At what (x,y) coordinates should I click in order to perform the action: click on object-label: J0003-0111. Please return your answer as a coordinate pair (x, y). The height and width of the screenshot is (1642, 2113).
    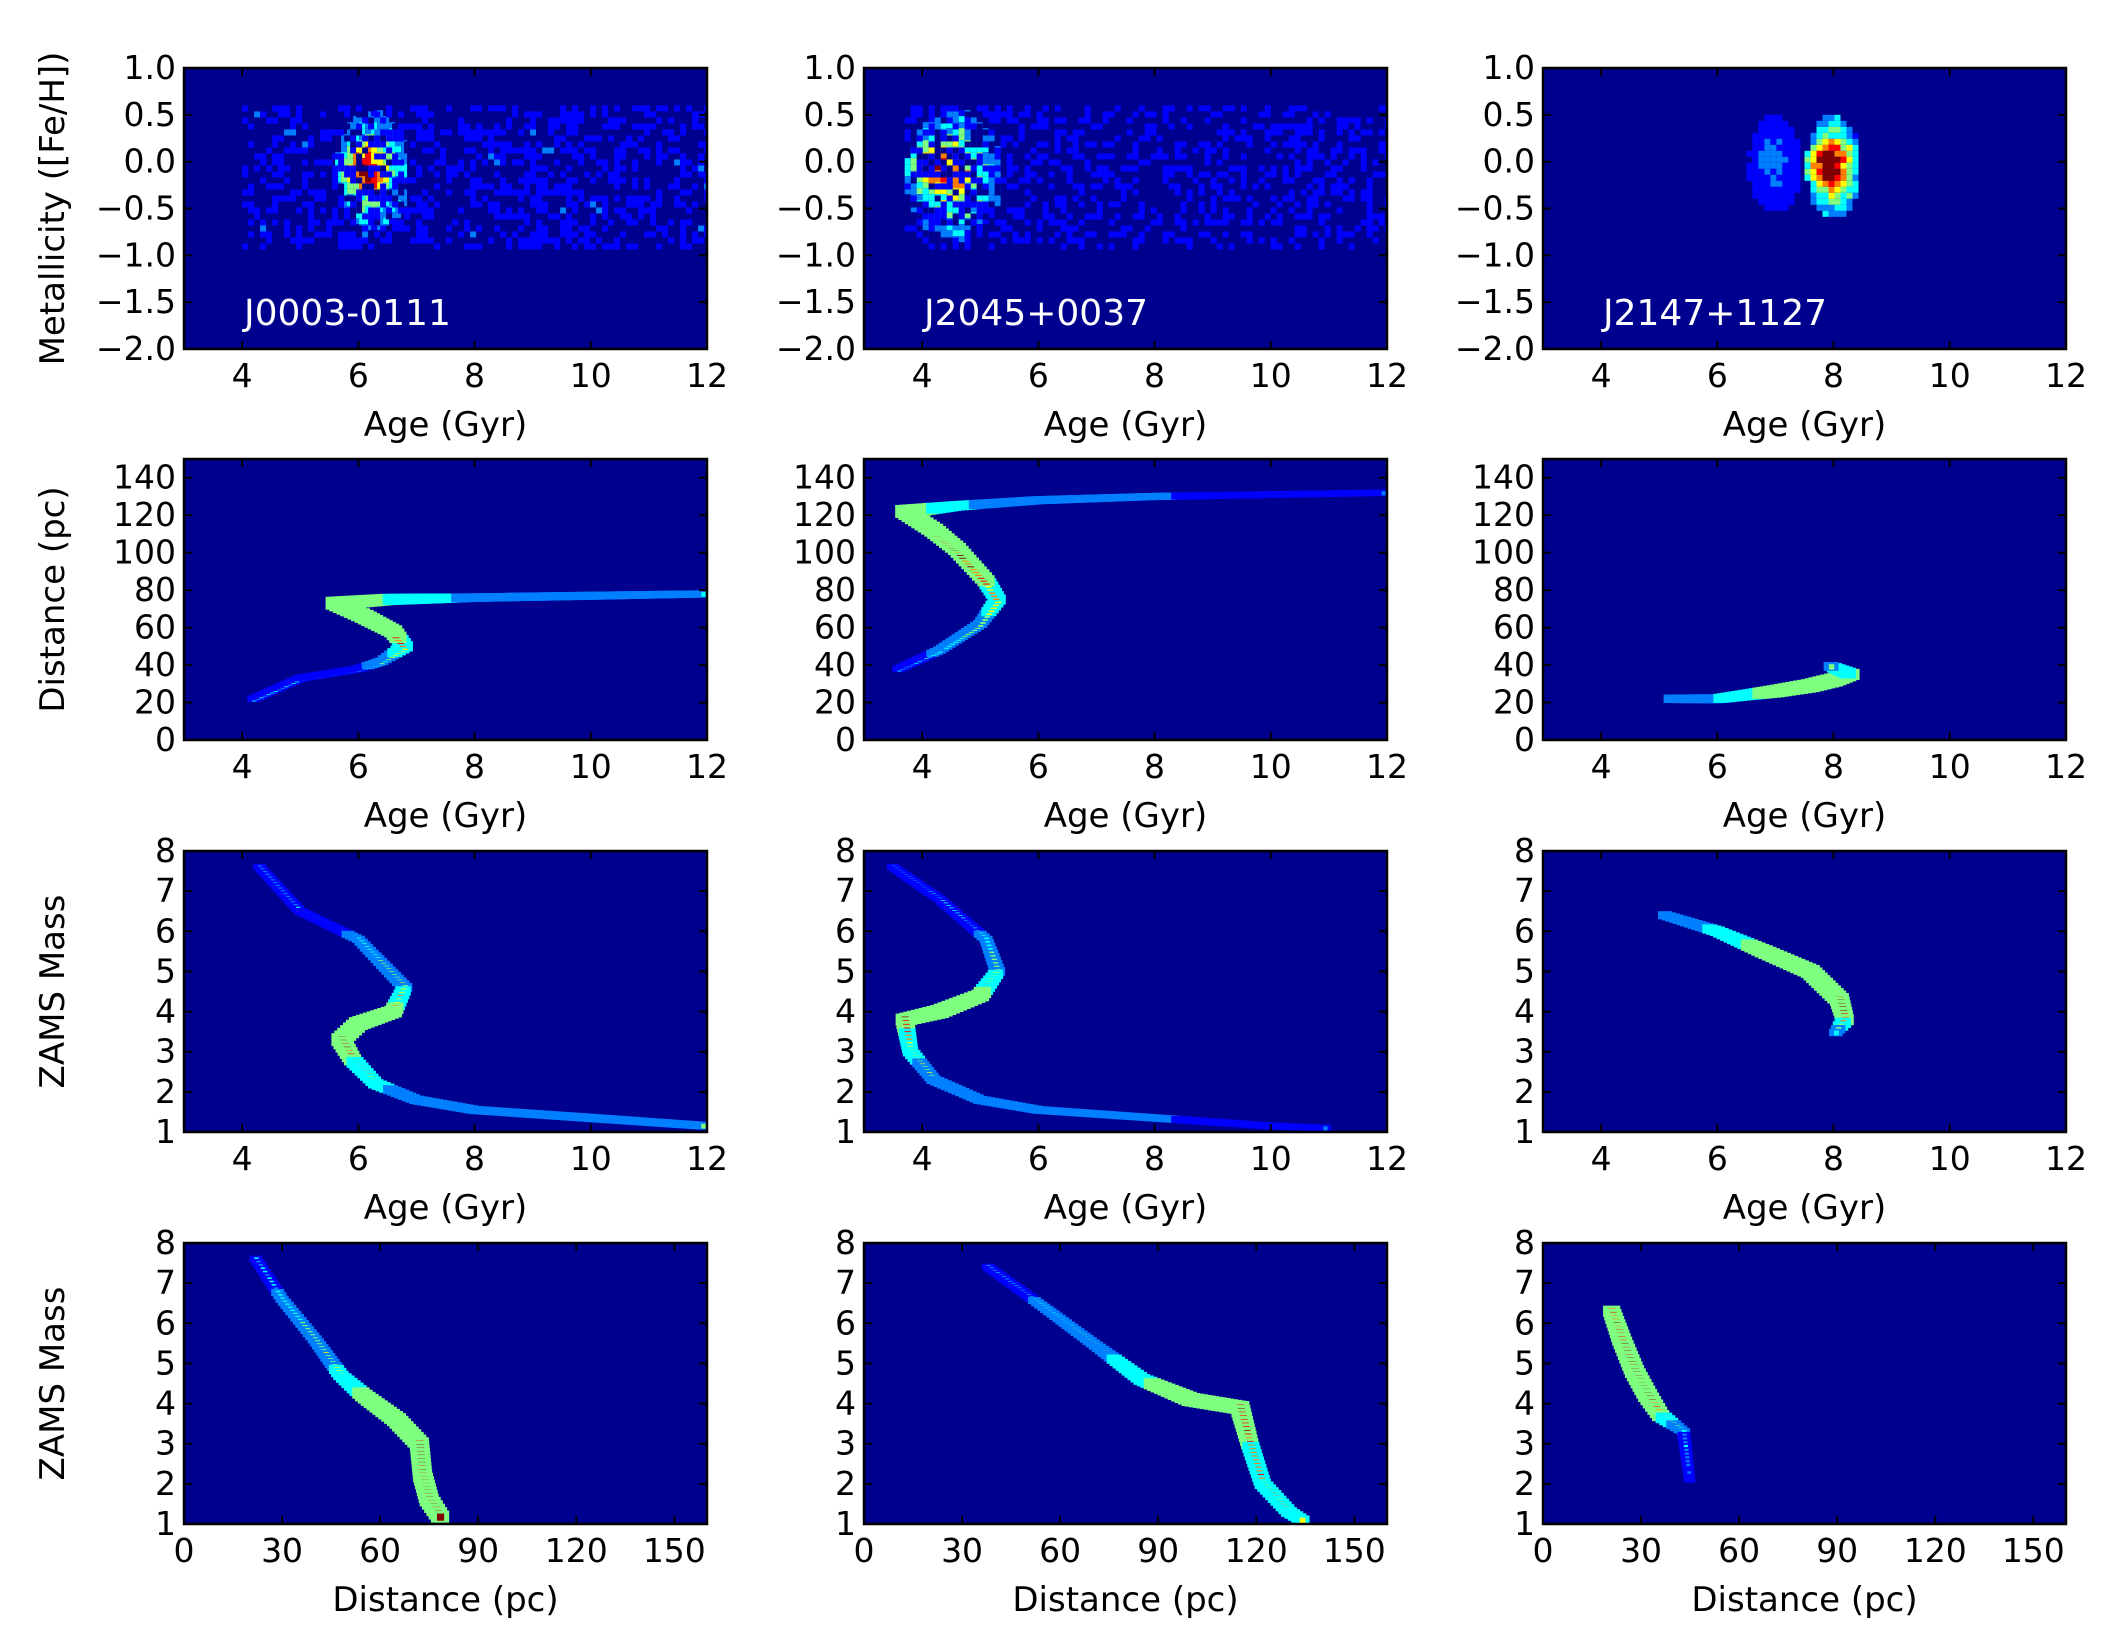
    Looking at the image, I should click on (346, 313).